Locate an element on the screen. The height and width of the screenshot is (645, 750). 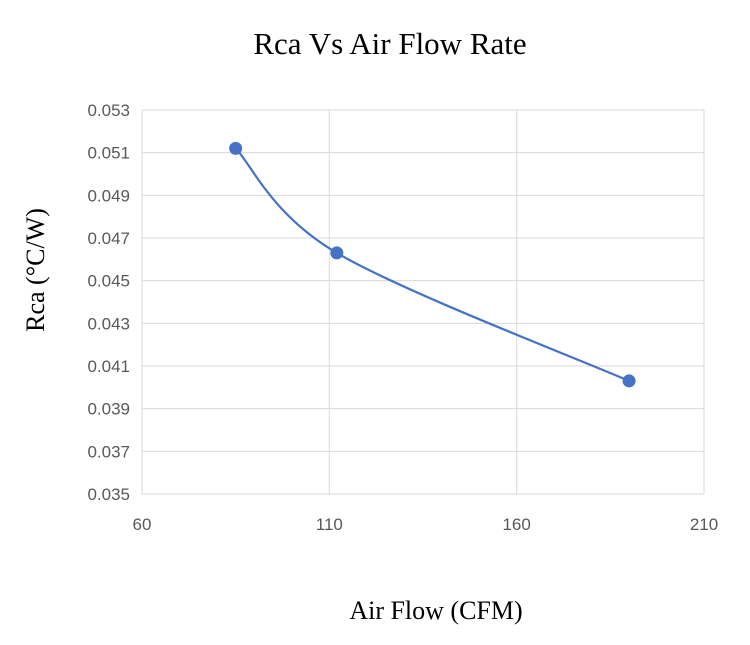
x-tick-label: 110 is located at coordinates (329, 524).